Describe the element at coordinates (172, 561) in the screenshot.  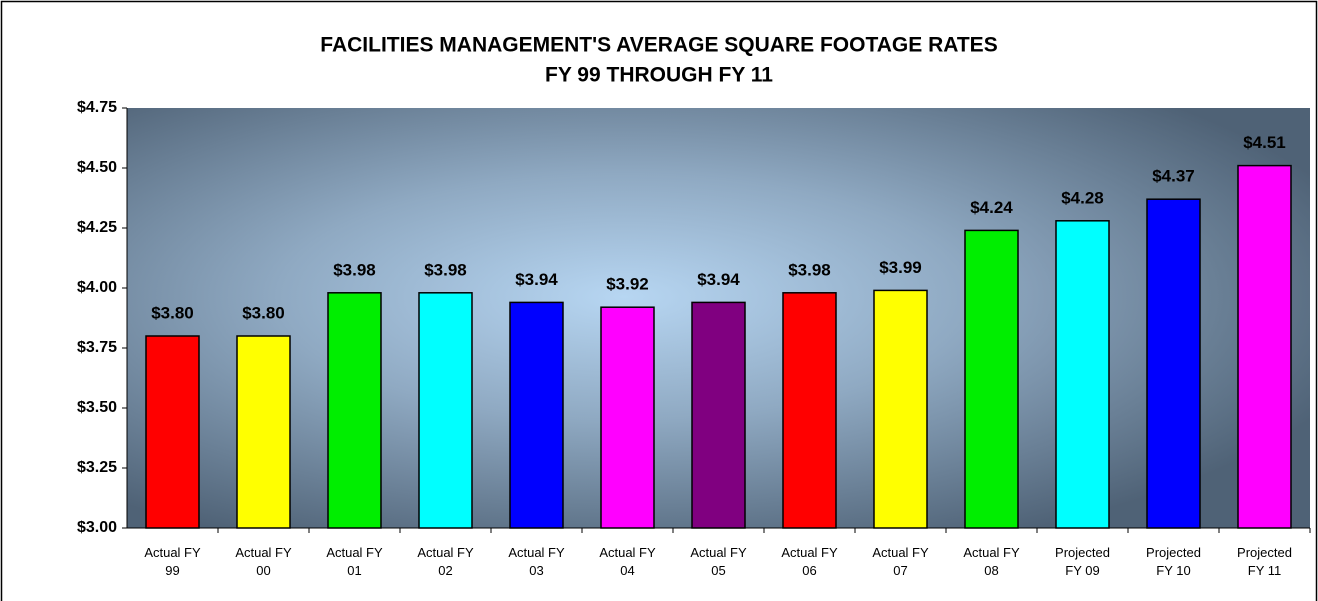
I see `x-tick-label: Actual FY 99` at that location.